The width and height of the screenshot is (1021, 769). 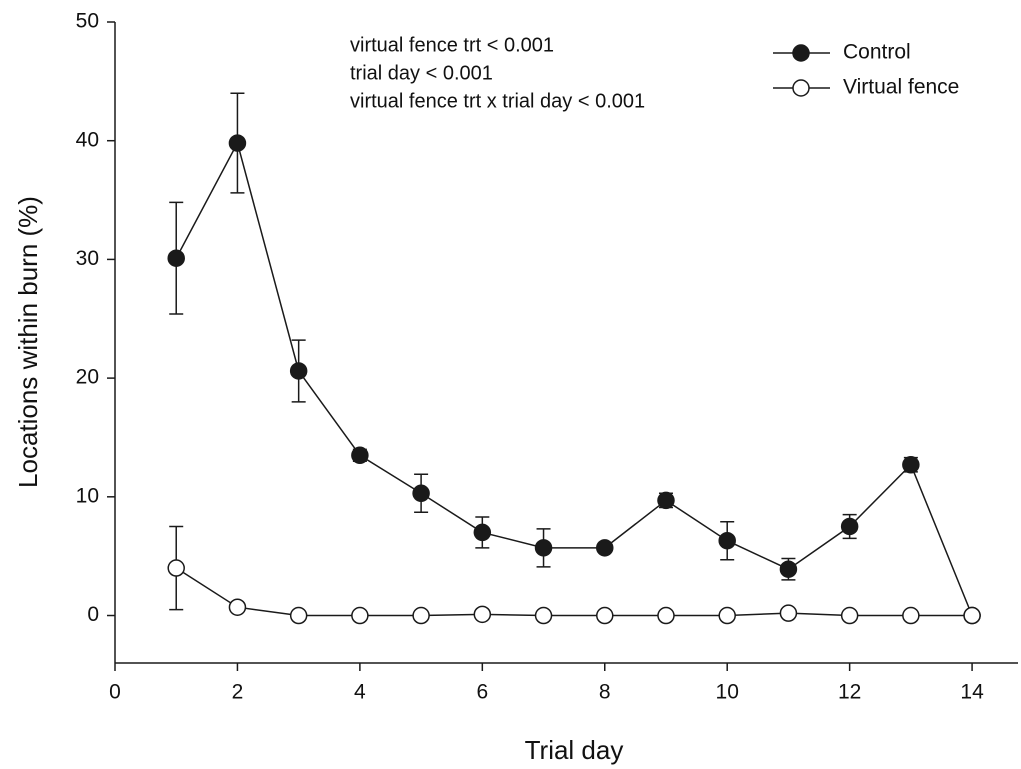 What do you see at coordinates (238, 692) in the screenshot?
I see `x-tick-label: 2` at bounding box center [238, 692].